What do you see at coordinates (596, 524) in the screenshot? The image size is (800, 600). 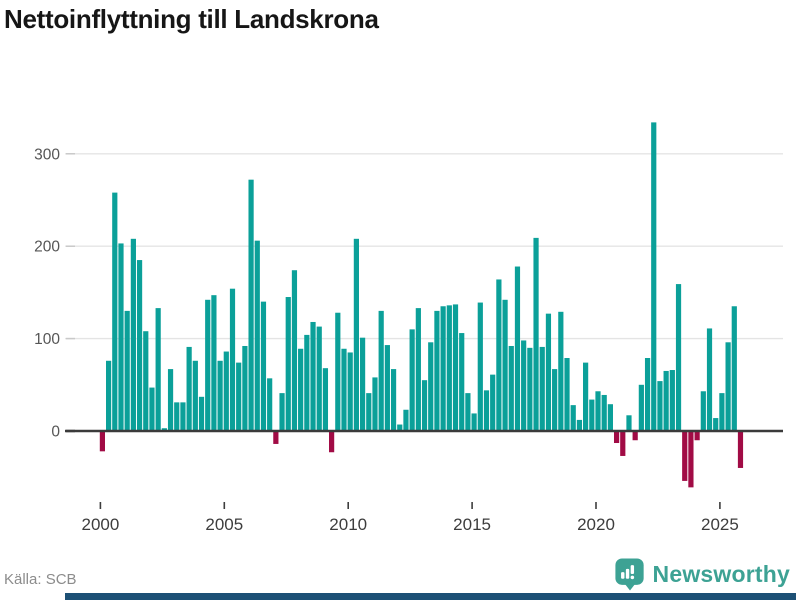 I see `x-axis-label-2020: 2020` at bounding box center [596, 524].